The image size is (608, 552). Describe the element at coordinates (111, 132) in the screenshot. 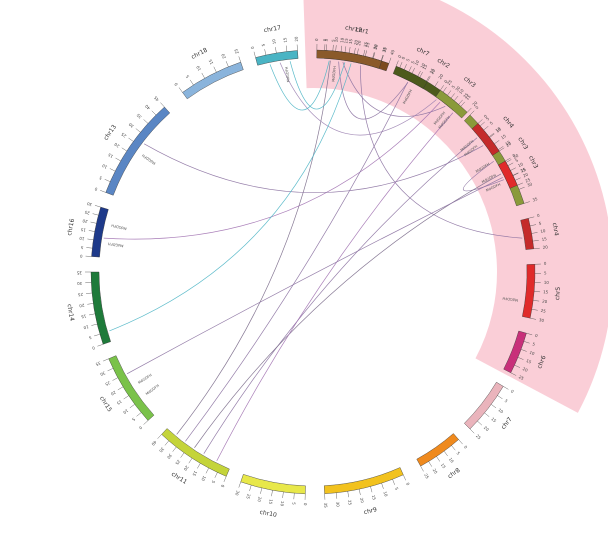

I see `chromosome-label: chr13` at that location.